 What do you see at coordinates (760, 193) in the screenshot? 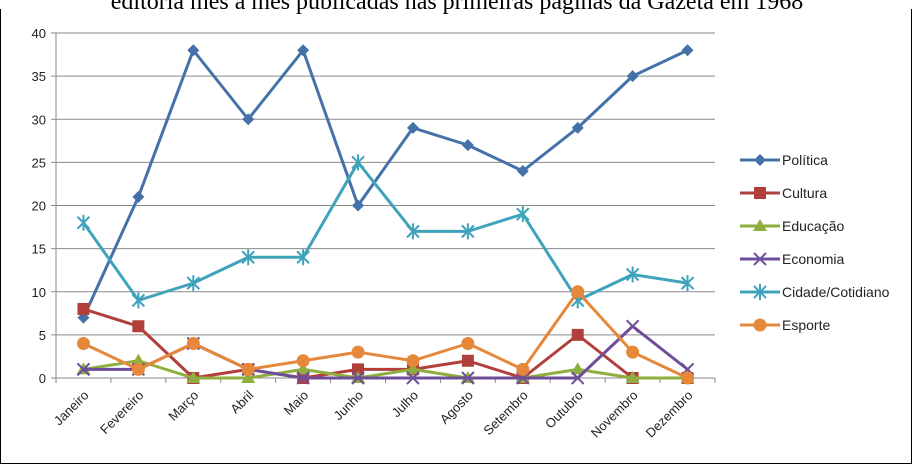
I see `legend-marker-cultura` at bounding box center [760, 193].